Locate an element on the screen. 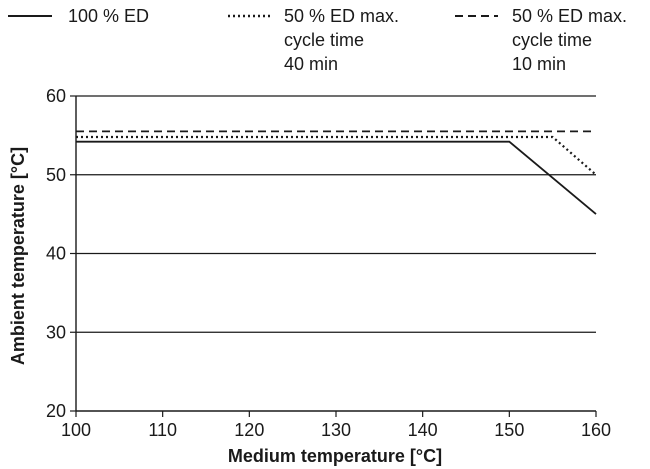 The width and height of the screenshot is (650, 469). series-line-1-solid is located at coordinates (336, 177).